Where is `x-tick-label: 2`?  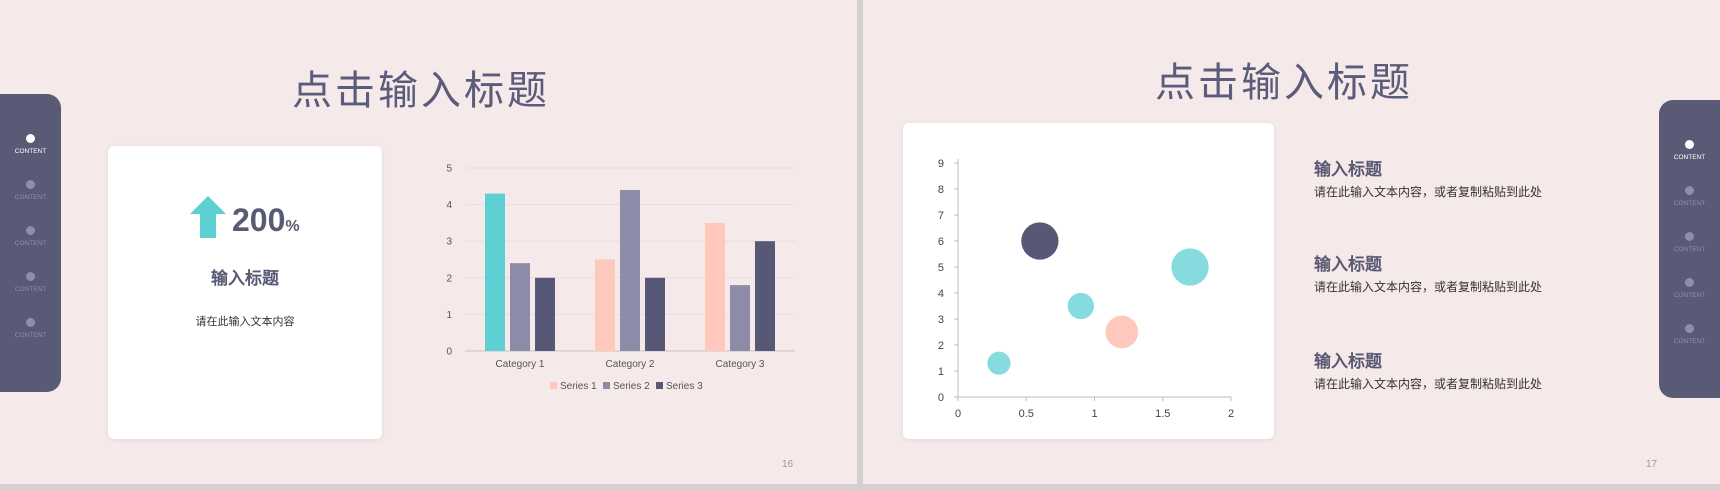
x-tick-label: 2 is located at coordinates (1231, 414).